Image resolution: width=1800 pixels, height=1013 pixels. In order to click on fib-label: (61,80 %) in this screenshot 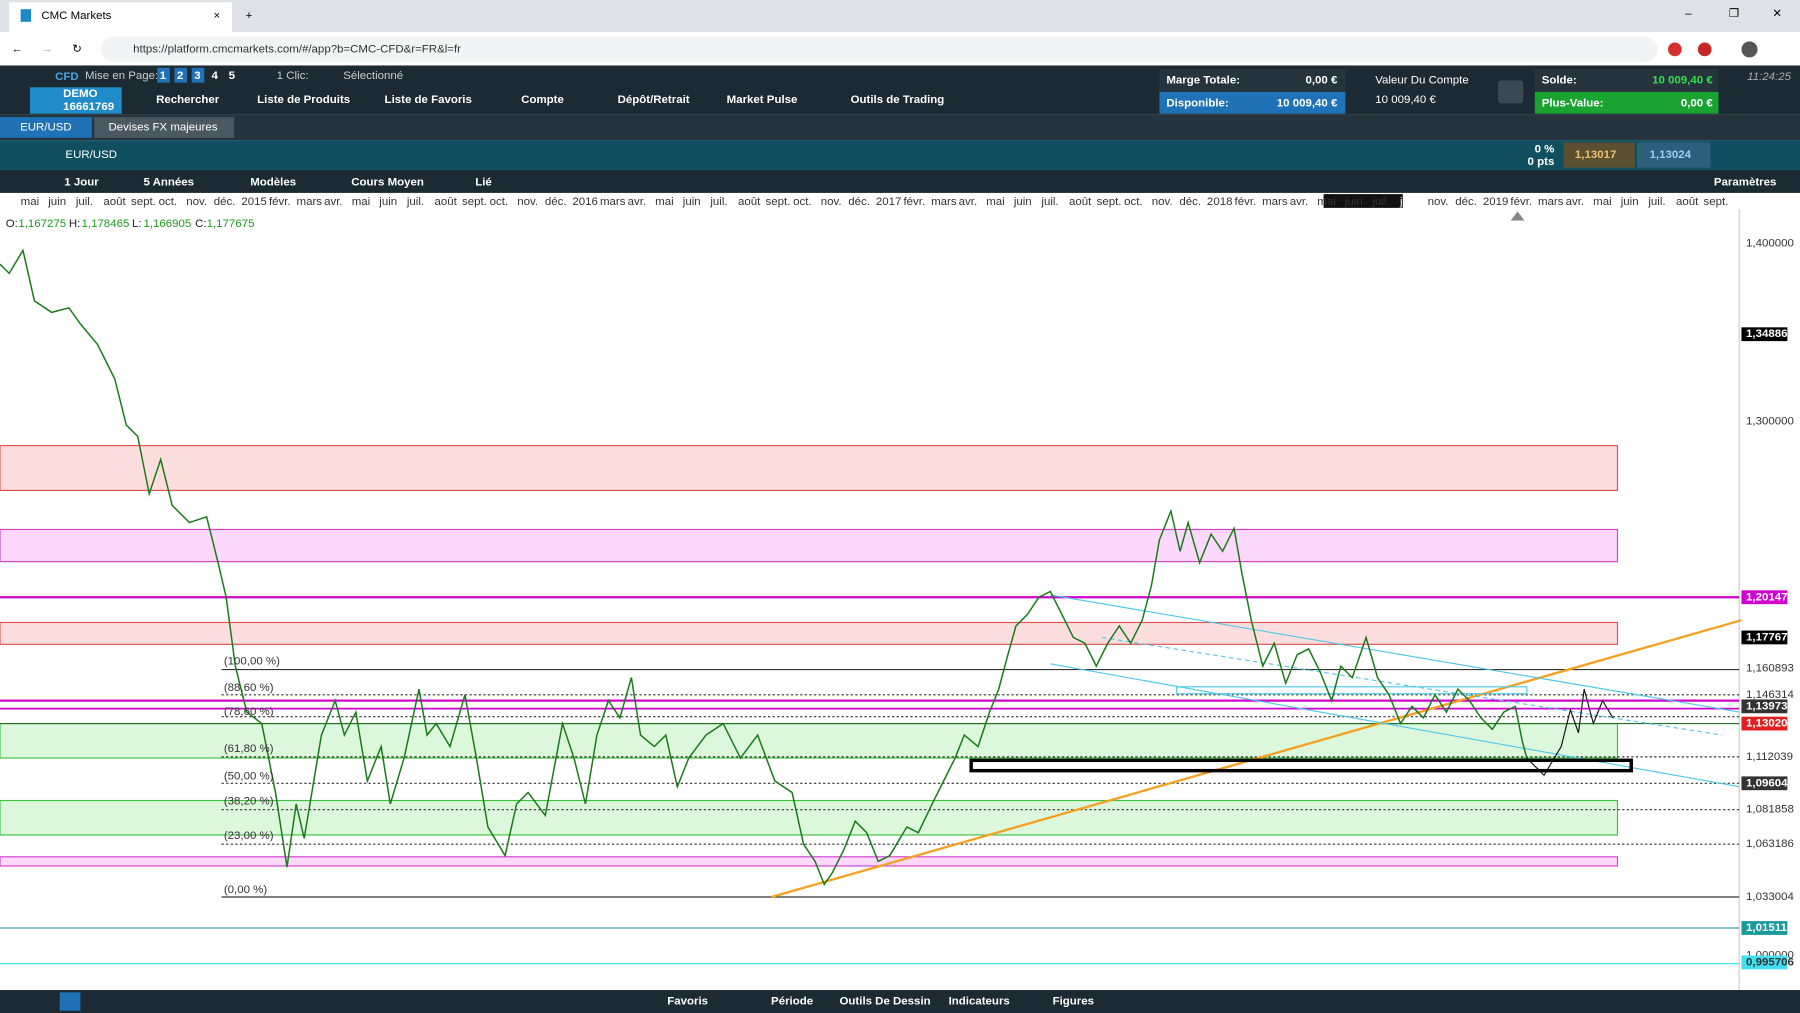, I will do `click(249, 749)`.